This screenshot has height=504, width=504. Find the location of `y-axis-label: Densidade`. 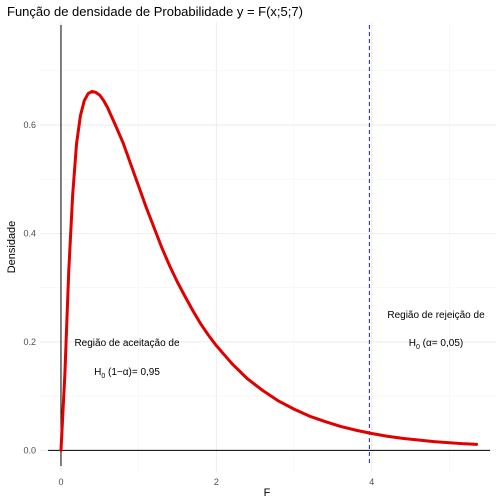

y-axis-label: Densidade is located at coordinates (12, 247).